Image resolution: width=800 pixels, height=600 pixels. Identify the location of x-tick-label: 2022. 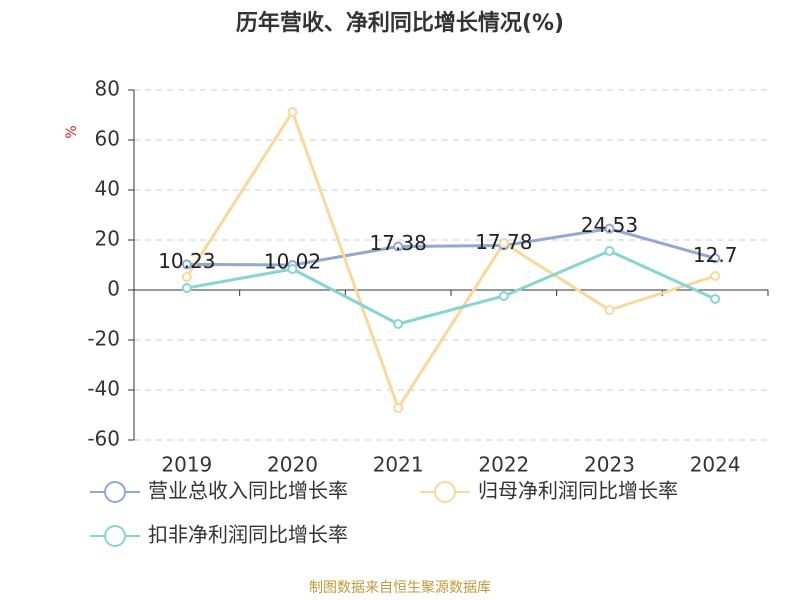
(503, 465).